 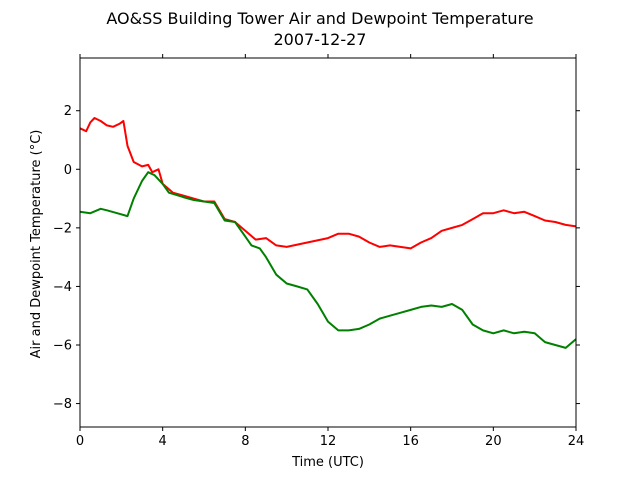 What do you see at coordinates (62, 346) in the screenshot?
I see `y-tick-label: −6` at bounding box center [62, 346].